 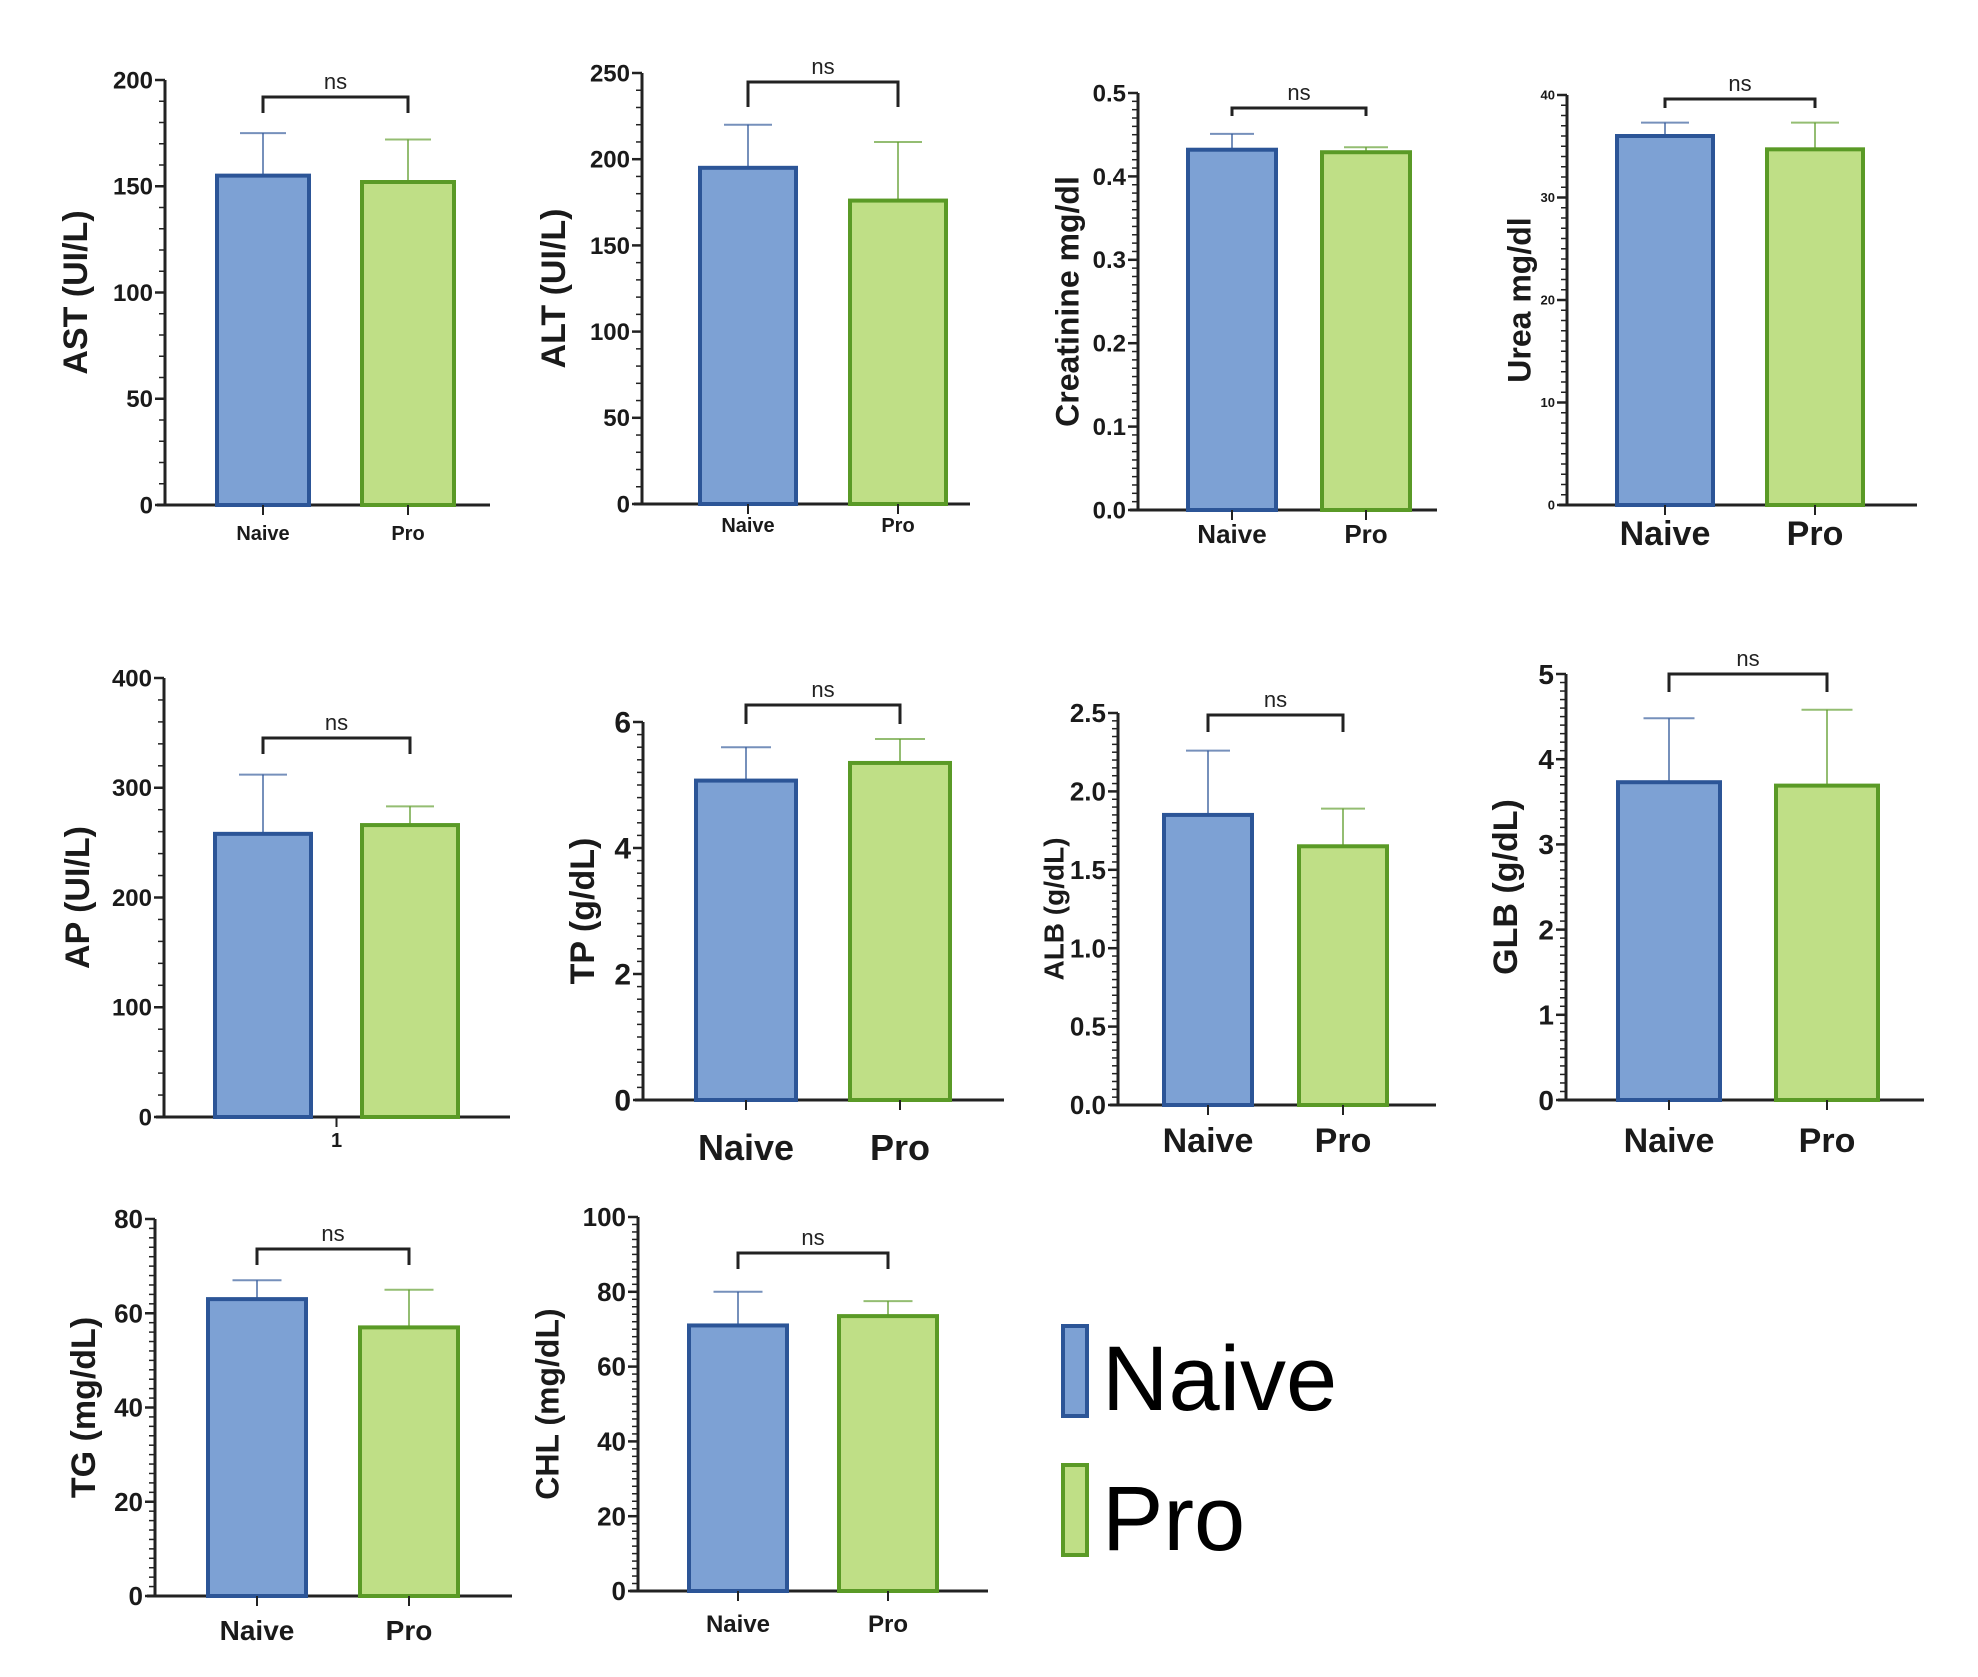 What do you see at coordinates (1053, 908) in the screenshot?
I see `y-axis-label: ALB (g/dL)` at bounding box center [1053, 908].